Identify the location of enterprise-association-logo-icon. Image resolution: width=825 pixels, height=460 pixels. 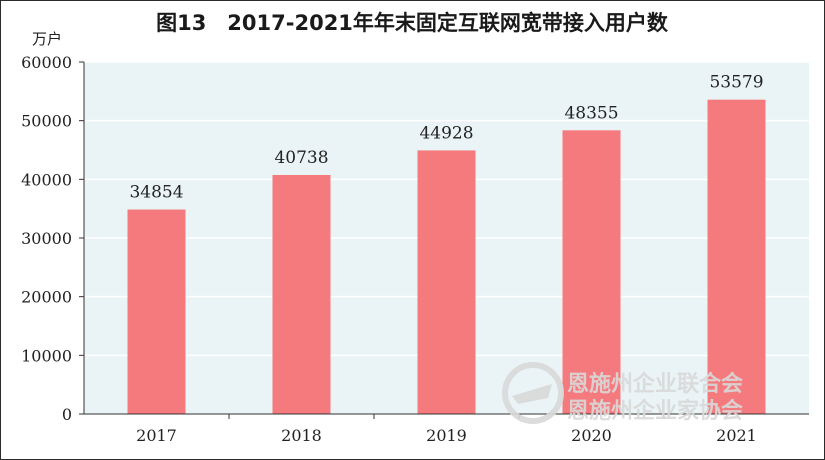
(533, 393).